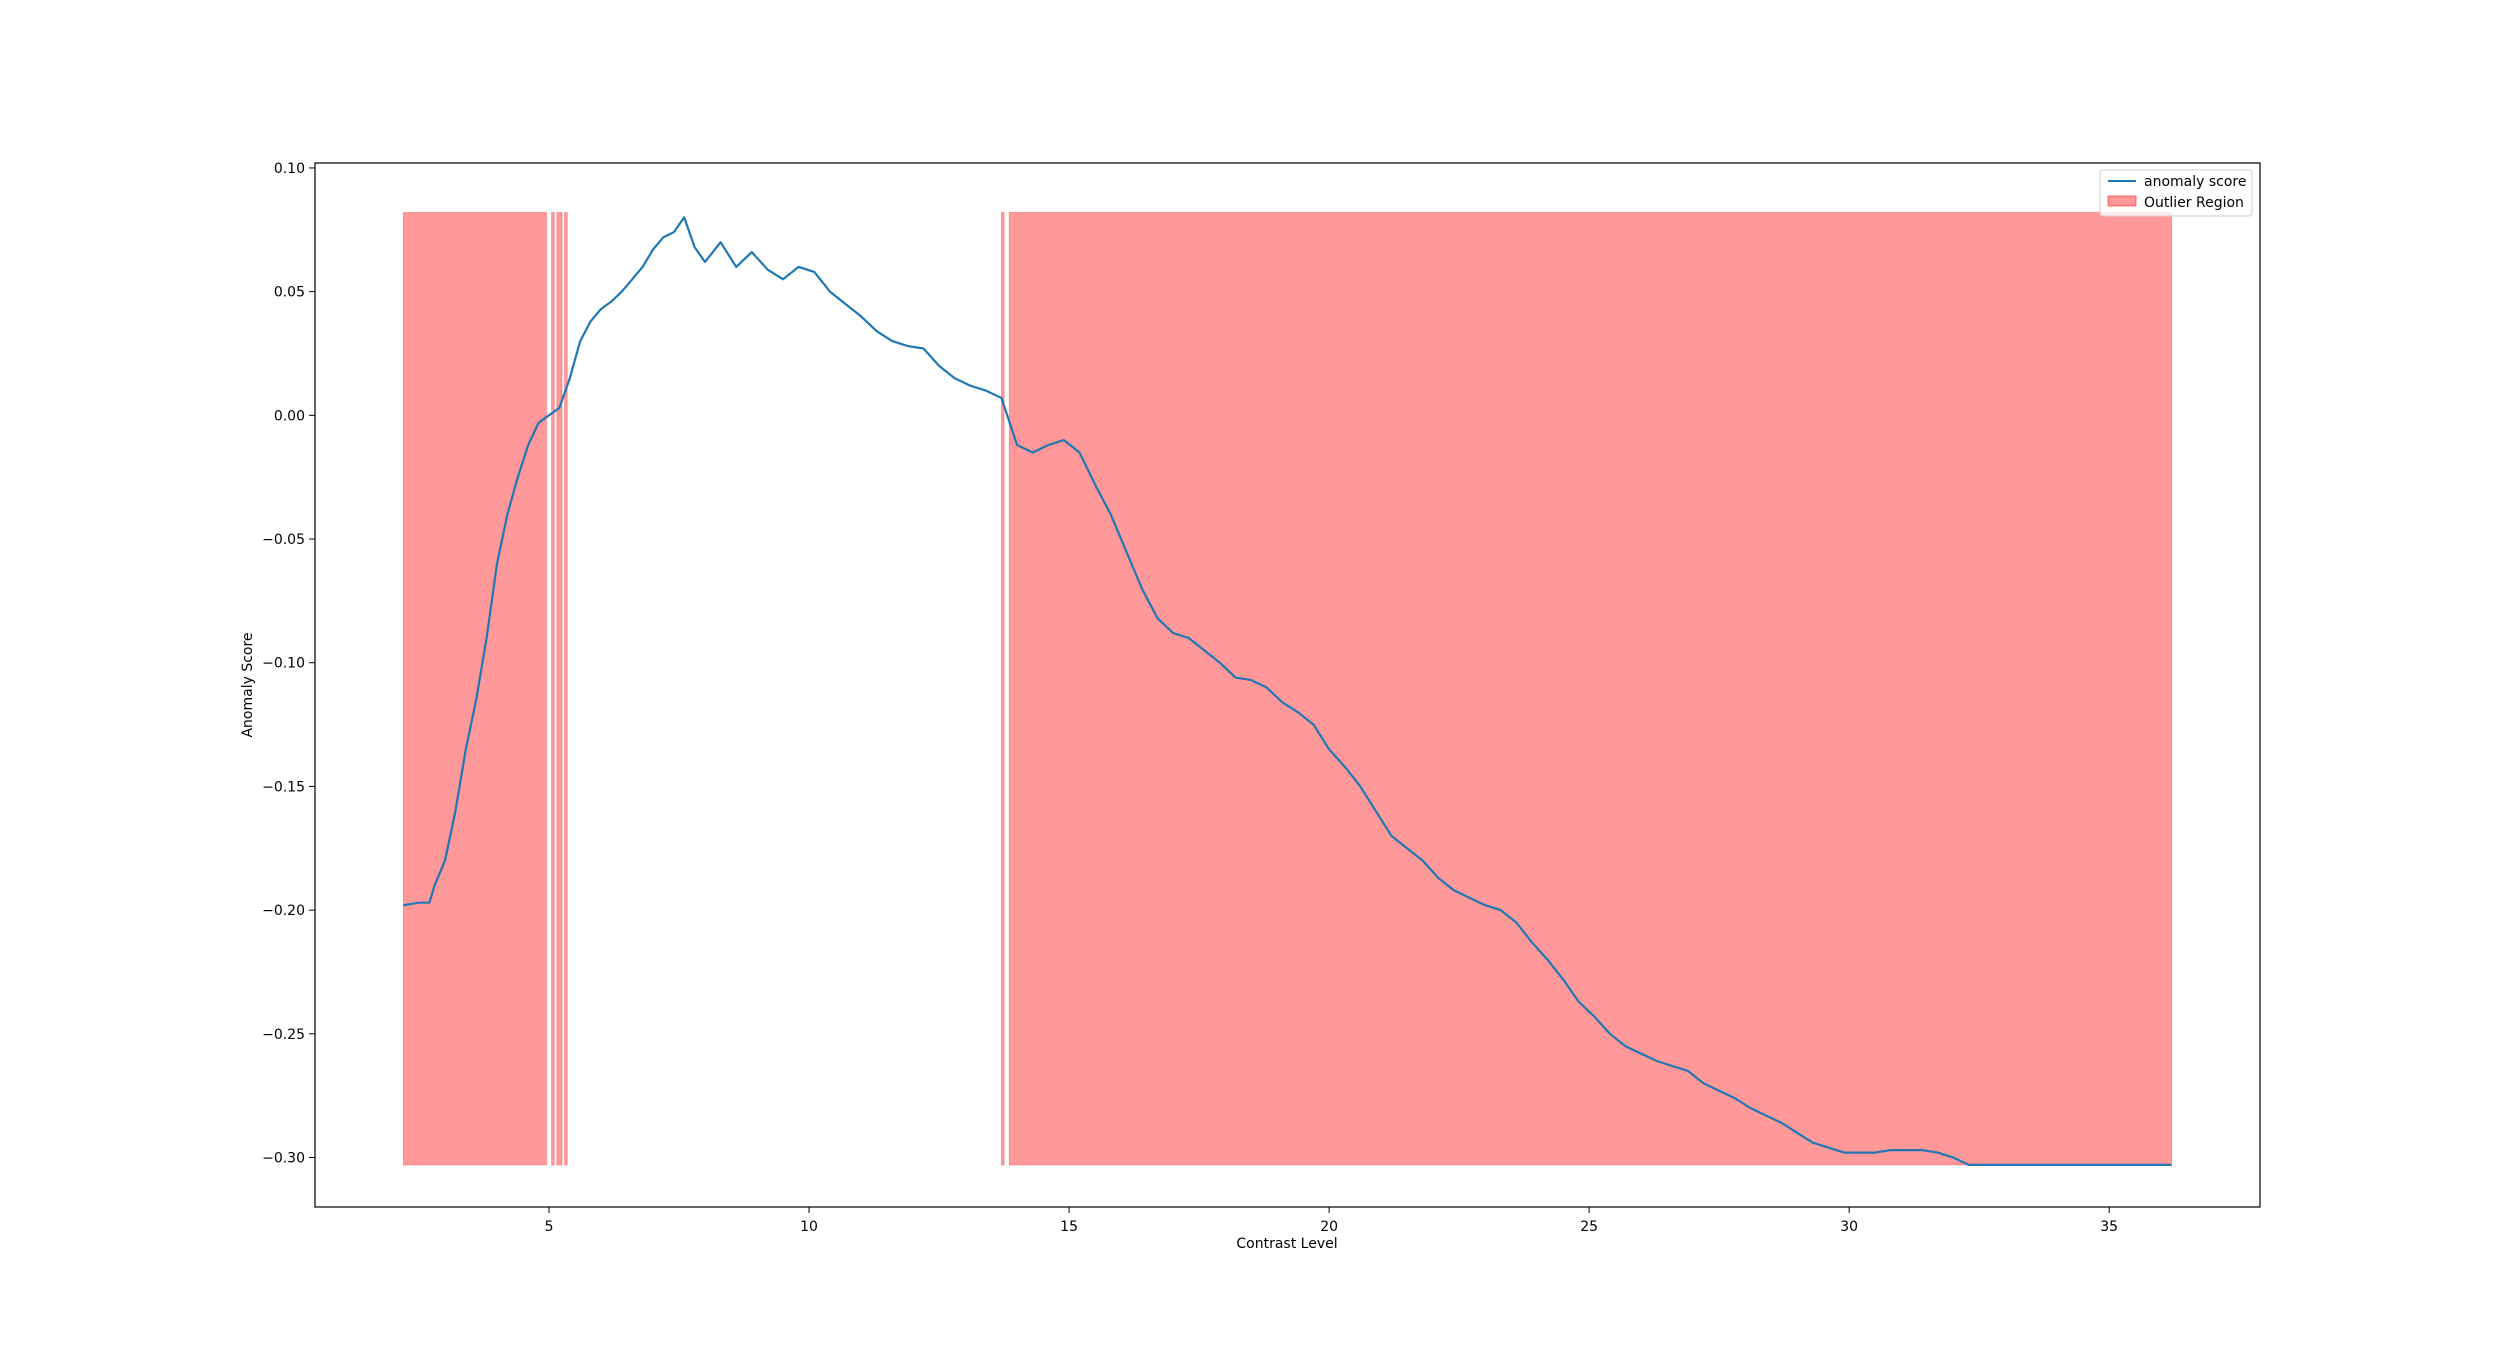 The width and height of the screenshot is (2493, 1349). What do you see at coordinates (289, 293) in the screenshot?
I see `y-tick-label: 0.05` at bounding box center [289, 293].